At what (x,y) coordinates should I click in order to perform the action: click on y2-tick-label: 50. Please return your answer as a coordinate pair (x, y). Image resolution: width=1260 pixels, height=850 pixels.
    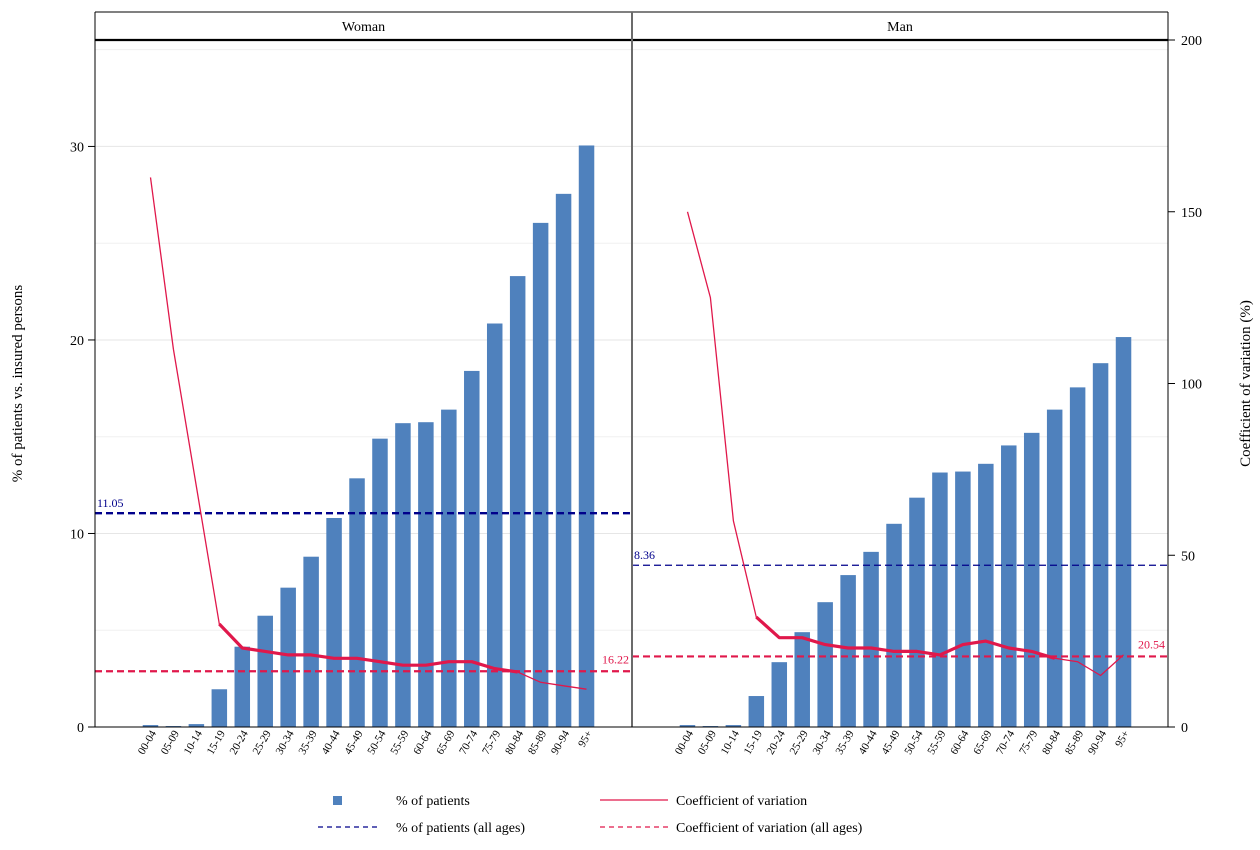
    Looking at the image, I should click on (1188, 556).